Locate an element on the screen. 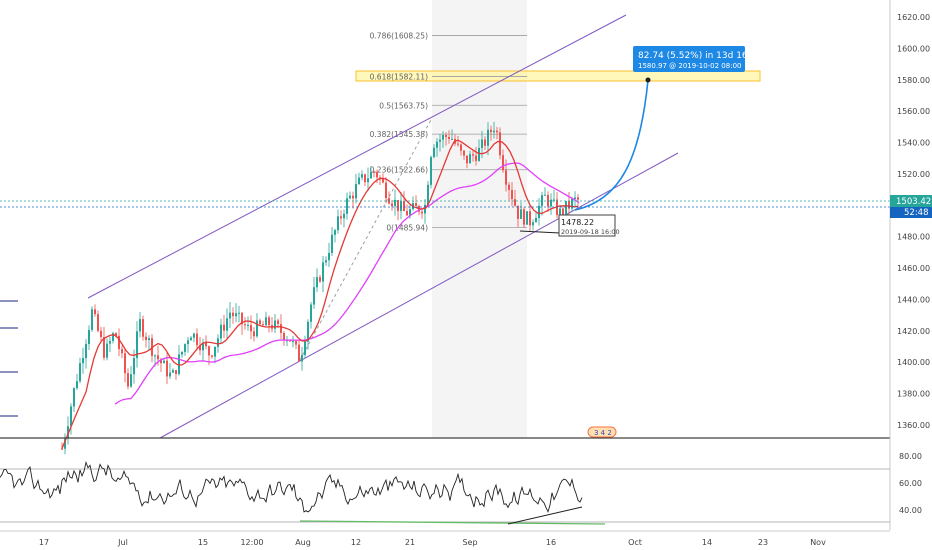 This screenshot has width=932, height=550. price-tick-label: 1360.00 is located at coordinates (913, 425).